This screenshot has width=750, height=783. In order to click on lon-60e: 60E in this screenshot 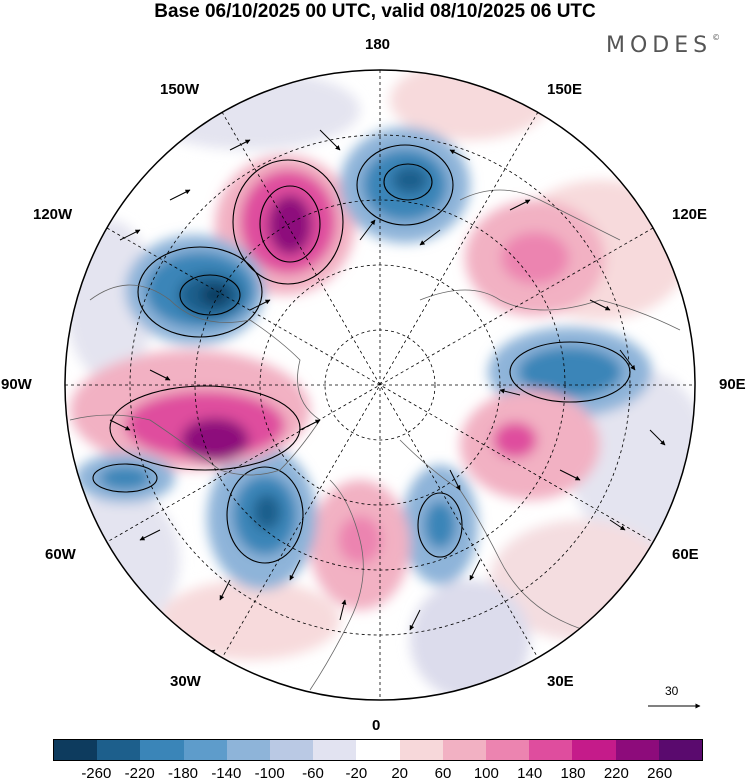, I will do `click(685, 554)`.